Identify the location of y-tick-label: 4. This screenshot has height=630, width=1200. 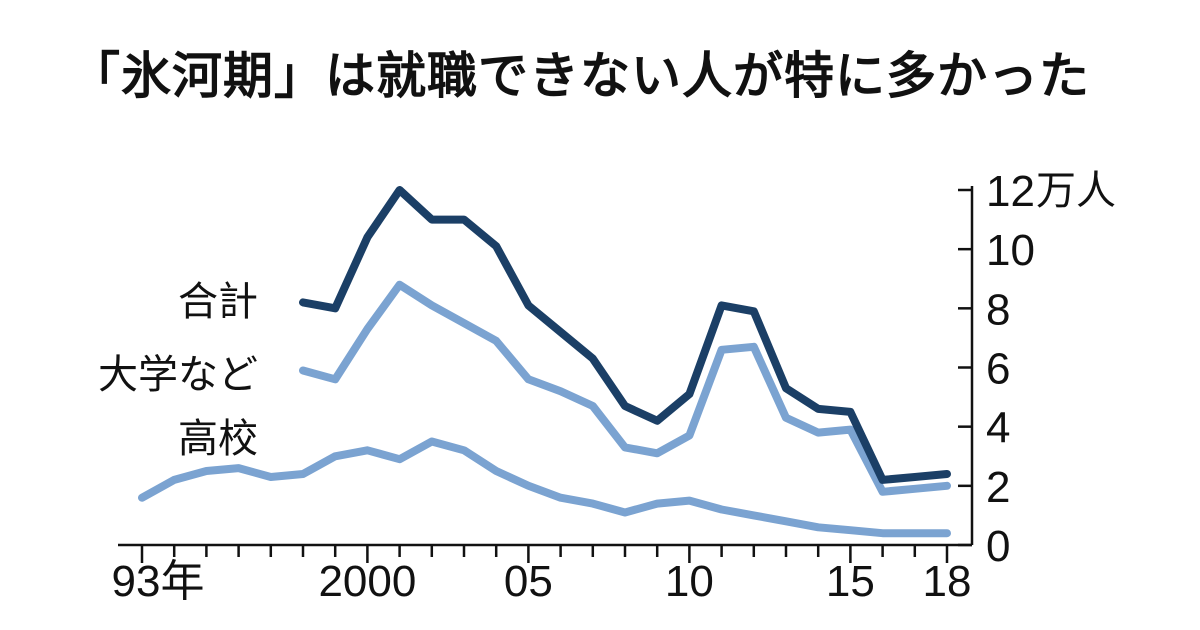
(998, 428).